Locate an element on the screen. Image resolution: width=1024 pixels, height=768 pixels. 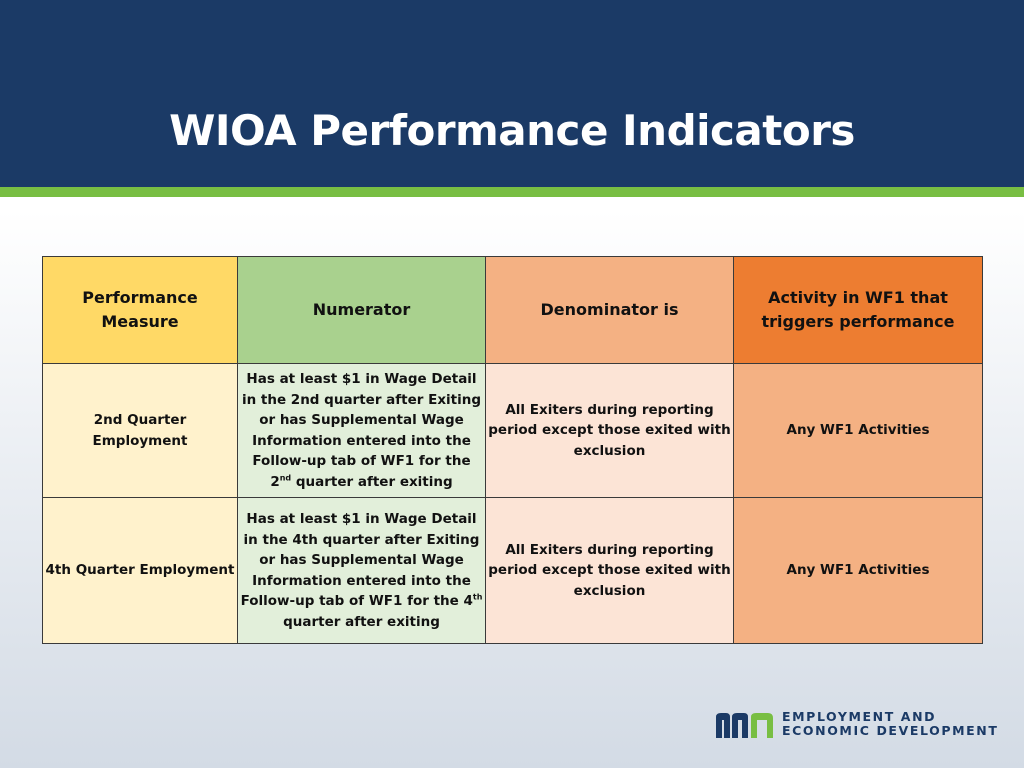
logo-line-2: ECONOMIC DEVELOPMENT is located at coordinates (890, 730).